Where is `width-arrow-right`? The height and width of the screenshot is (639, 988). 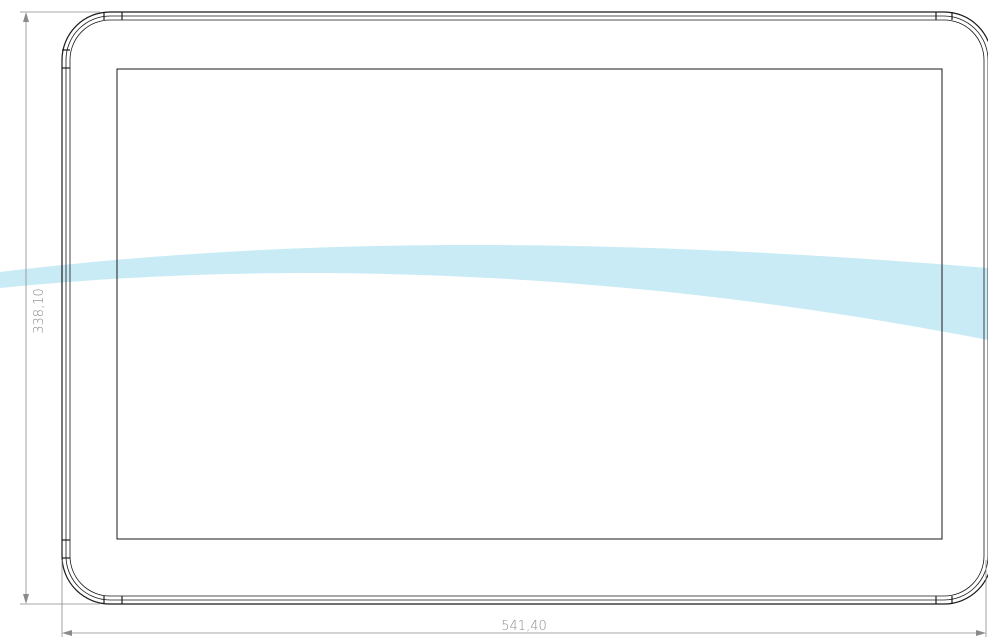 width-arrow-right is located at coordinates (981, 633).